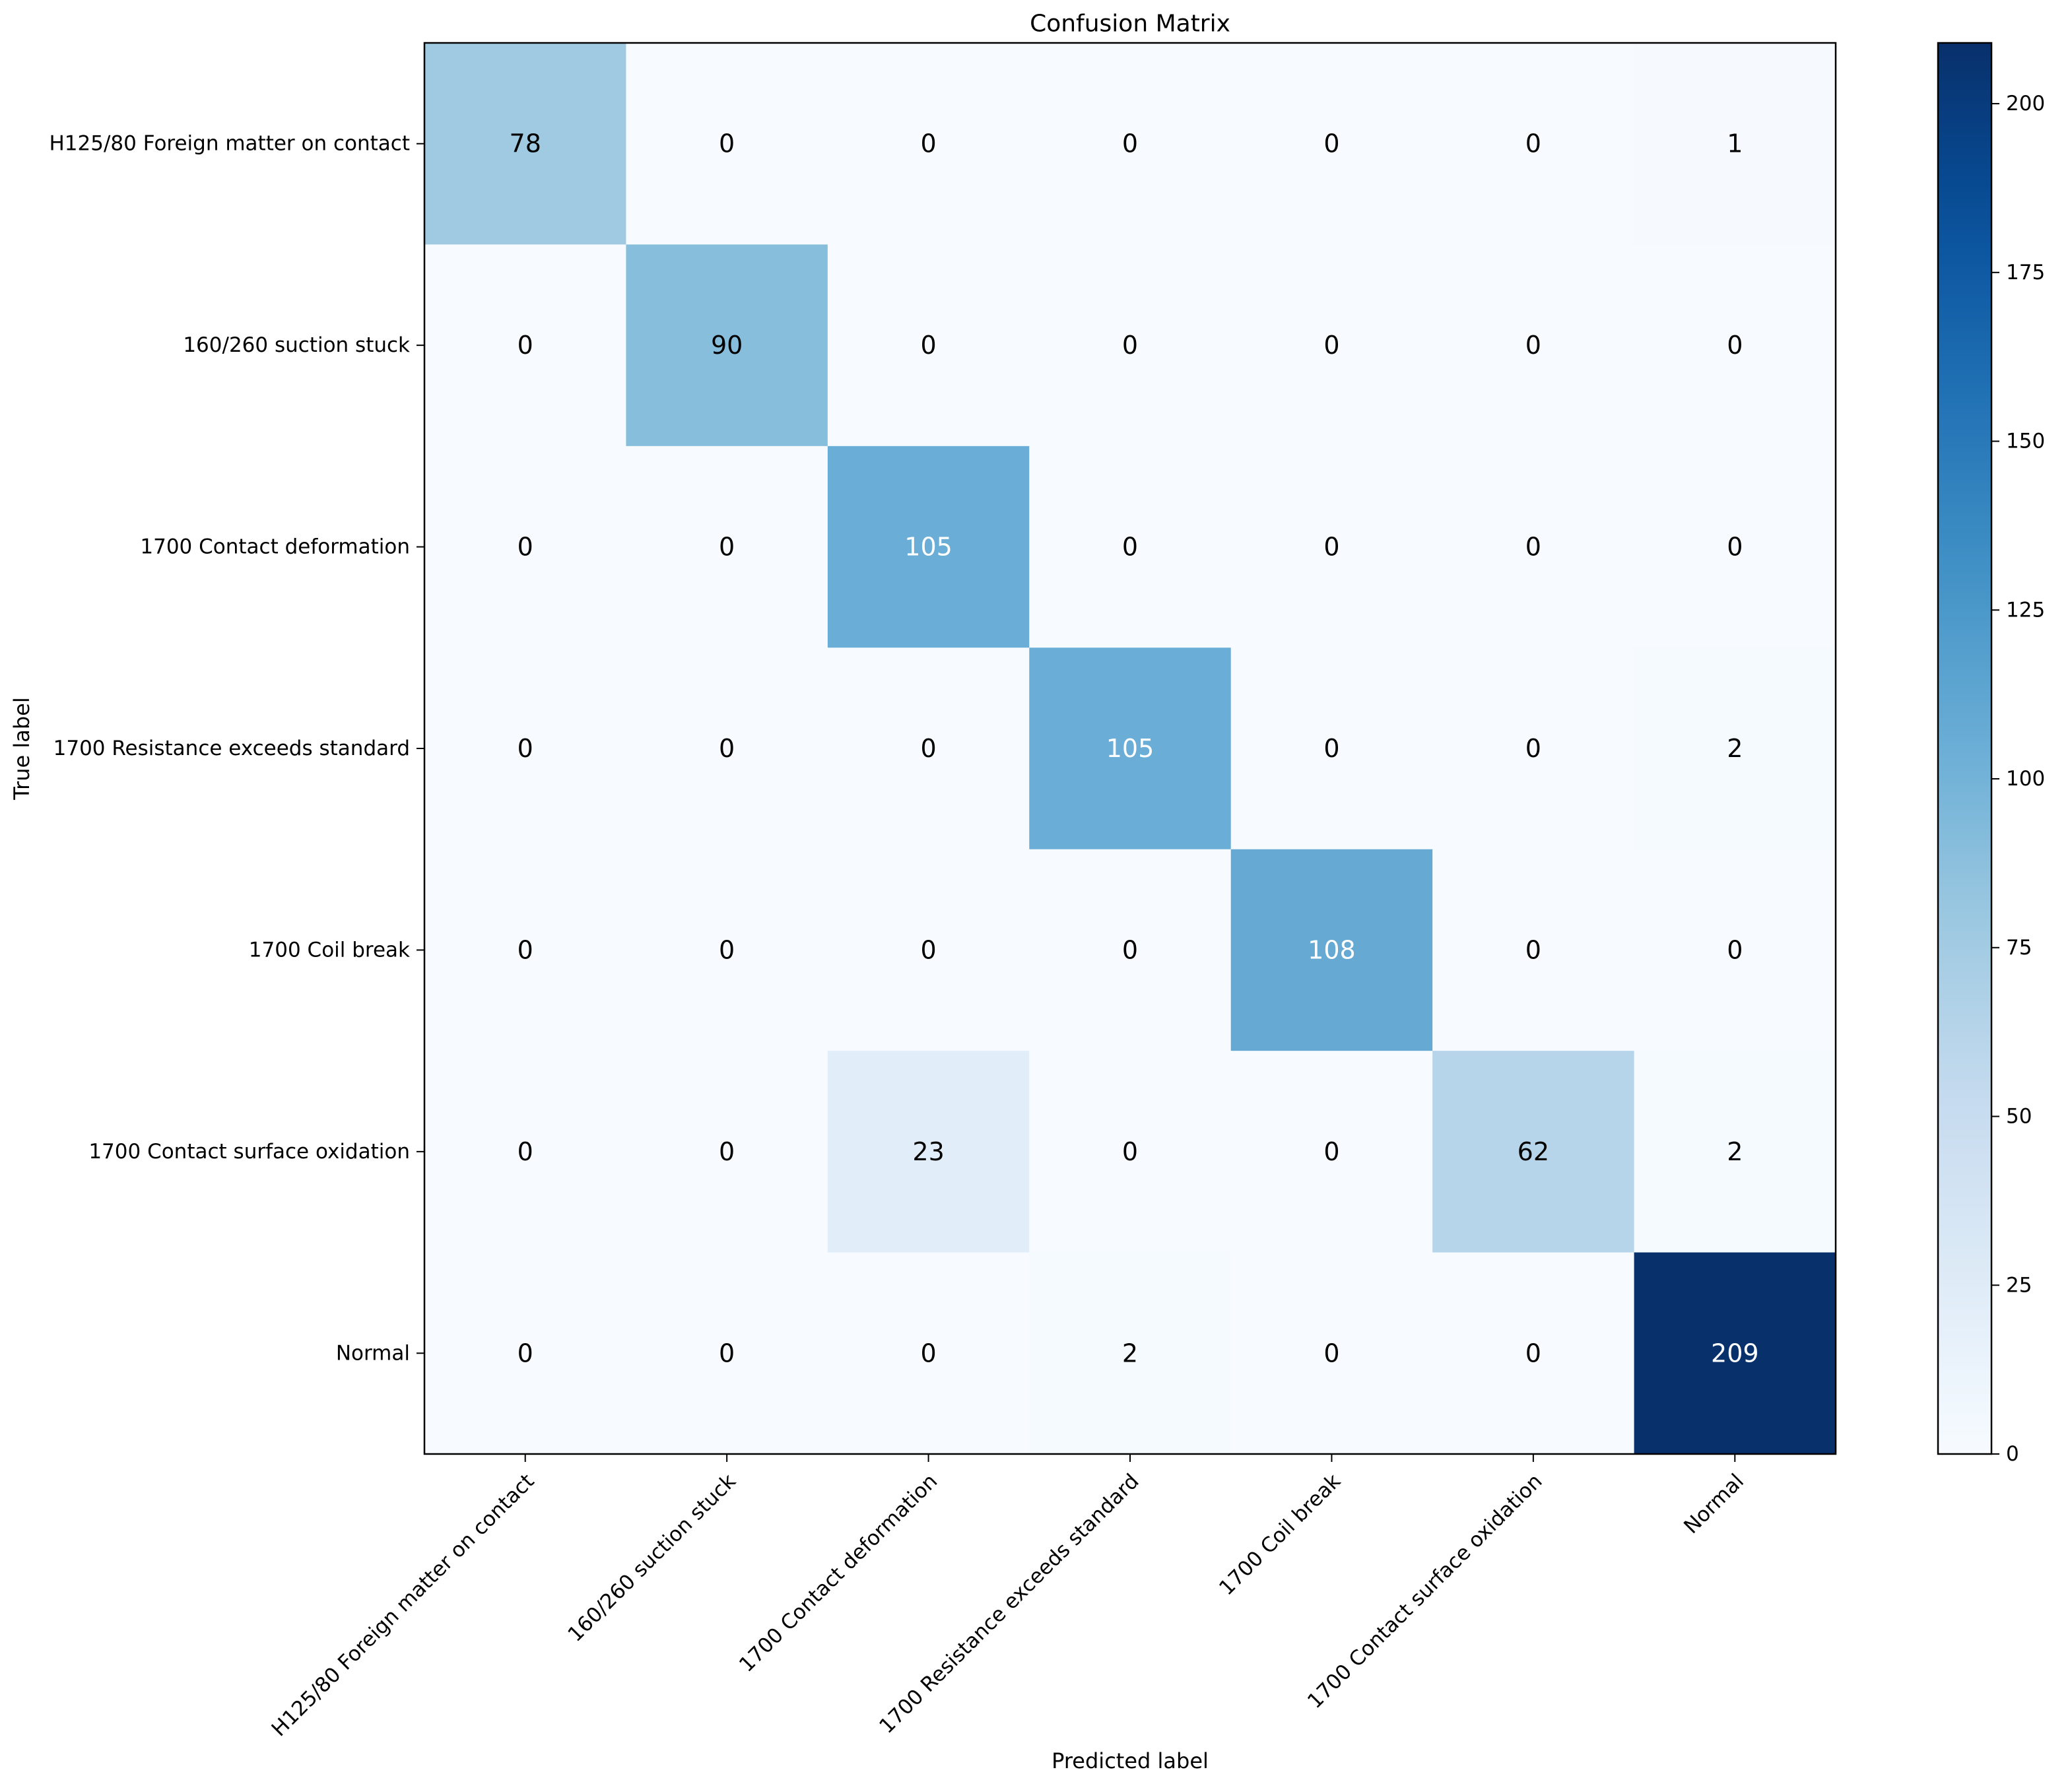 This screenshot has height=1784, width=2072. I want to click on y-tick-label: 160/260 suction stuck, so click(296, 345).